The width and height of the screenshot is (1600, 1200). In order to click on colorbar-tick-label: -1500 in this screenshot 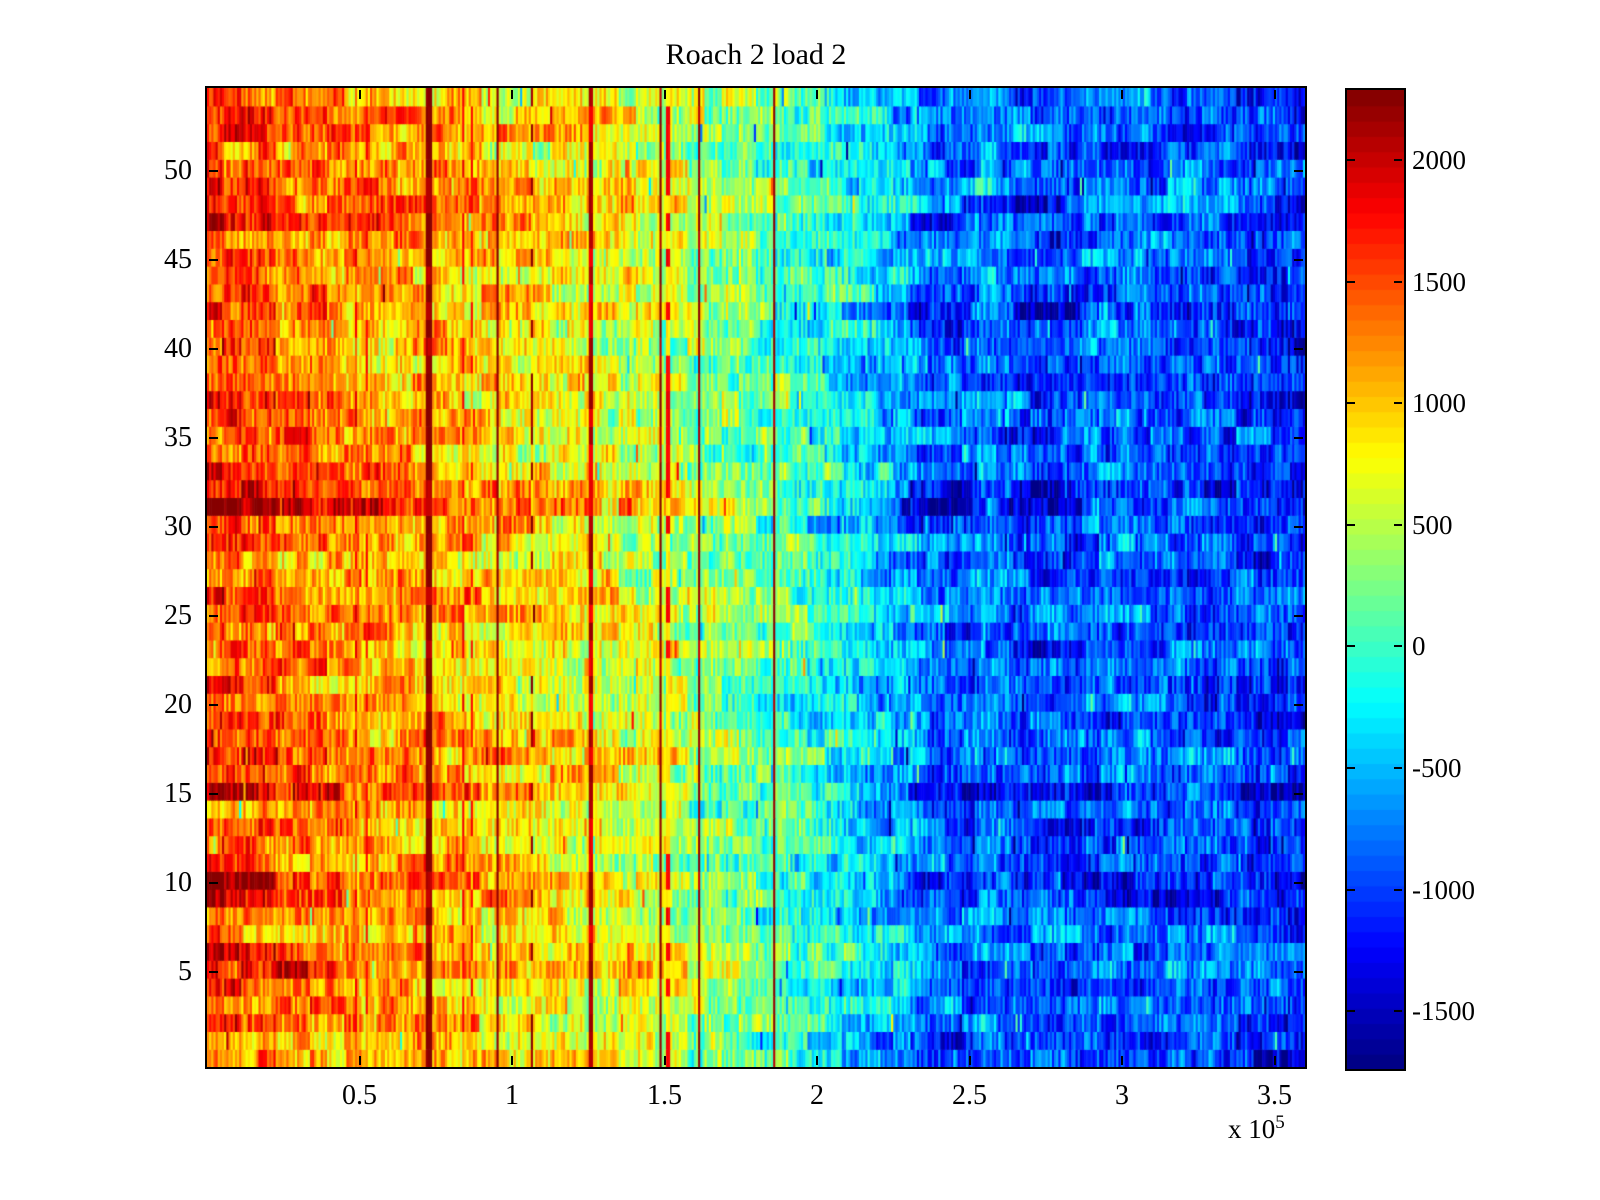, I will do `click(1443, 1011)`.